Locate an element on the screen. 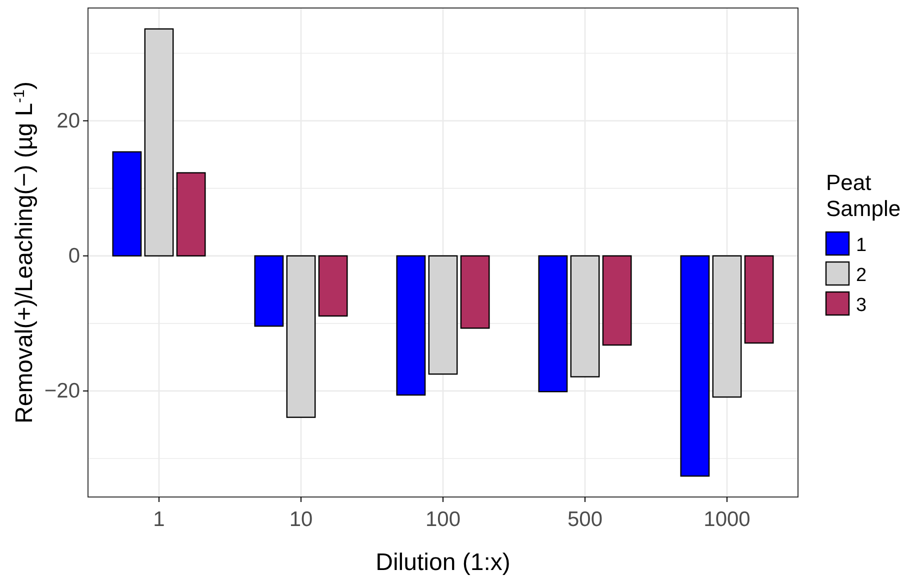 The height and width of the screenshot is (579, 921). y-tick-label: −20 is located at coordinates (62, 391).